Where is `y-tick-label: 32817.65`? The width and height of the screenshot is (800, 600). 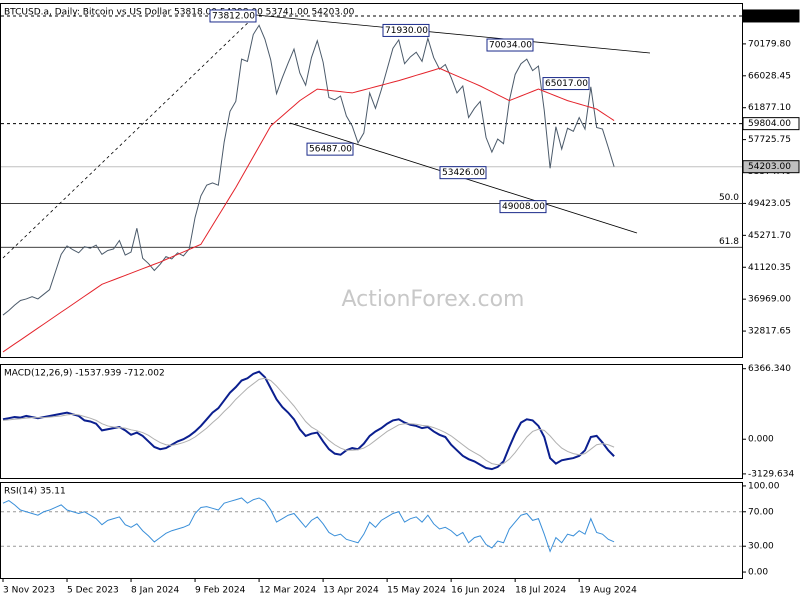 y-tick-label: 32817.65 is located at coordinates (769, 332).